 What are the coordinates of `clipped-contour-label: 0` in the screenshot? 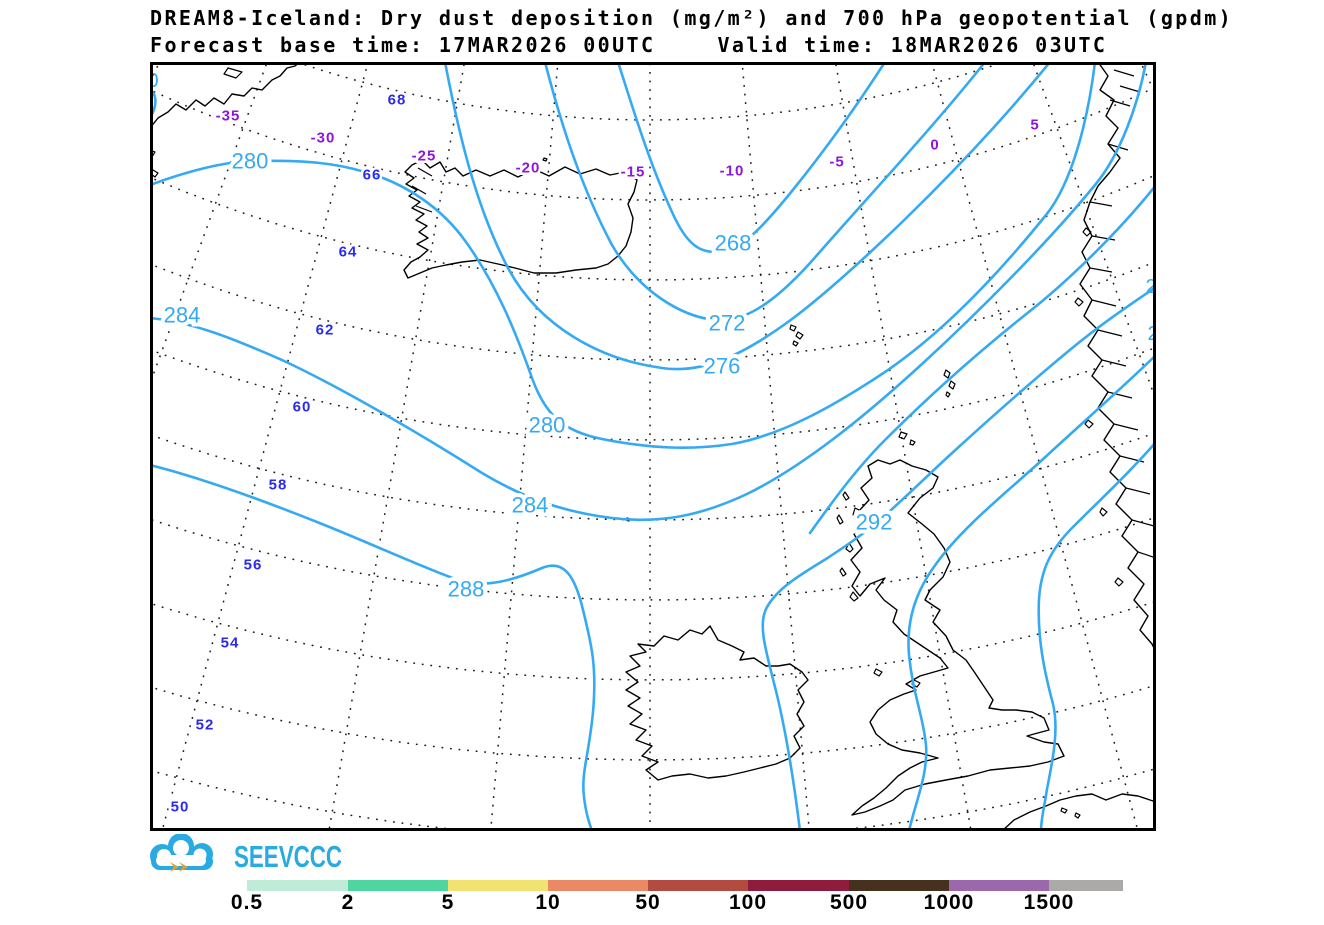 It's located at (154, 81).